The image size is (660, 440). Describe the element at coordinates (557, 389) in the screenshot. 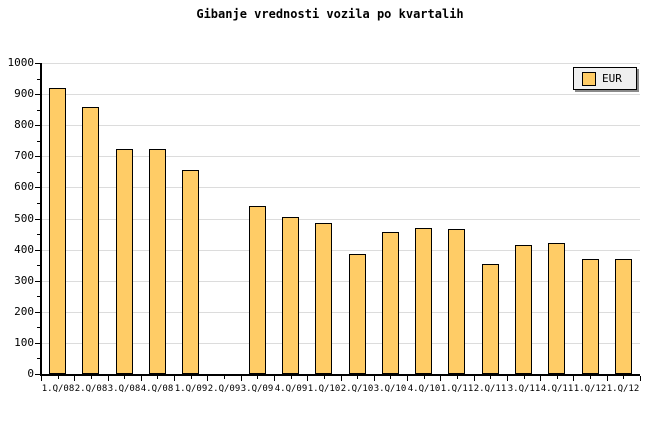

I see `x-tick-label: 4.Q/11` at that location.